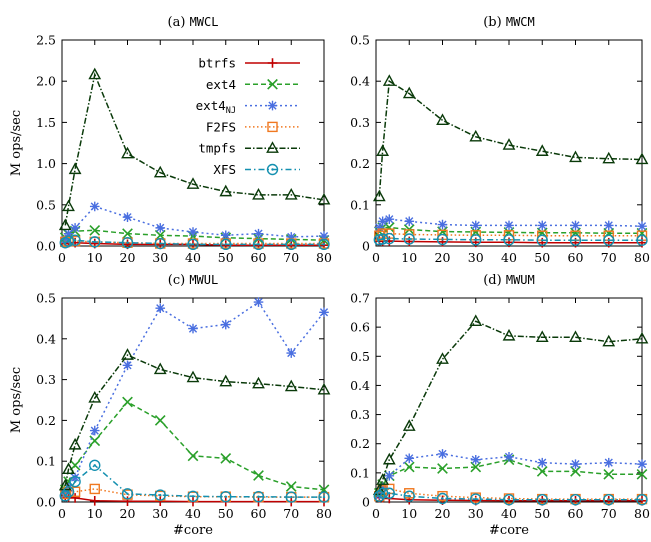 This screenshot has width=651, height=542. What do you see at coordinates (360, 327) in the screenshot?
I see `y-tick-label: 0.6` at bounding box center [360, 327].